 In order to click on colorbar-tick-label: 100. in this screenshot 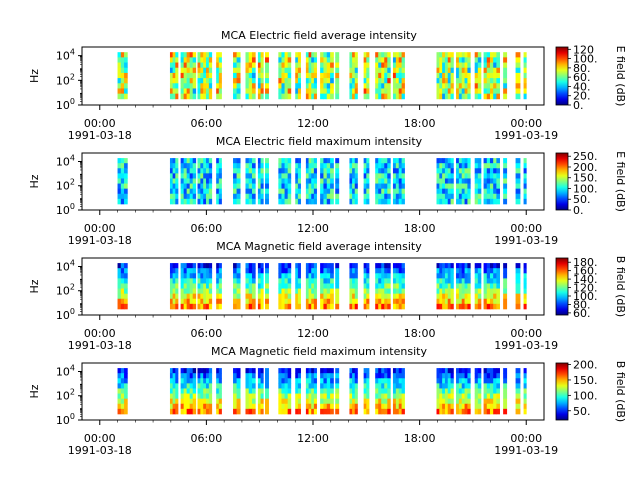, I will do `click(585, 395)`.